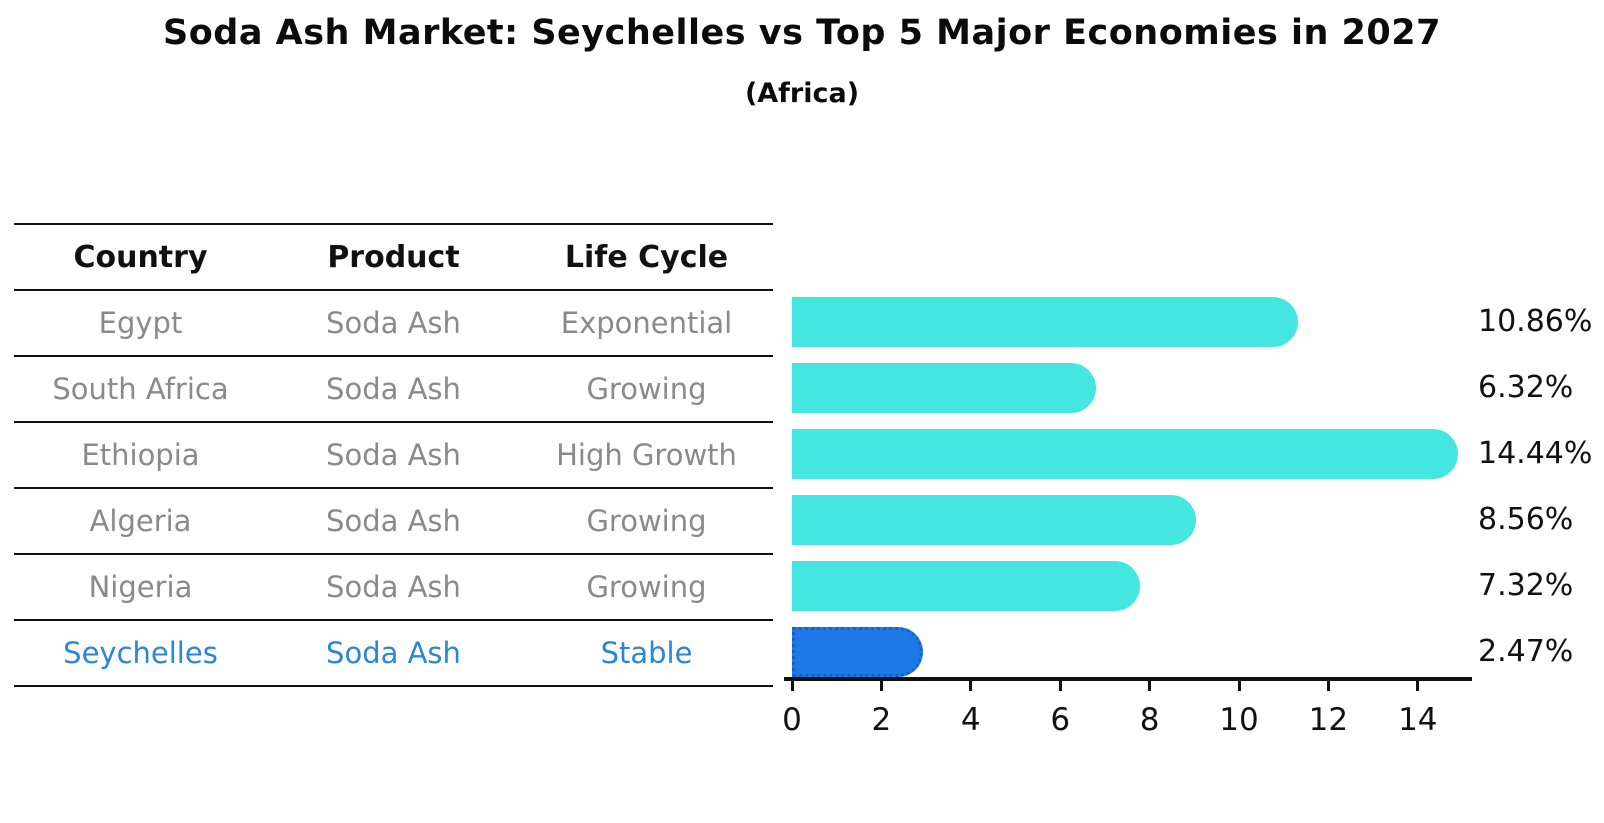  I want to click on cell-country: Ethiopia, so click(140, 455).